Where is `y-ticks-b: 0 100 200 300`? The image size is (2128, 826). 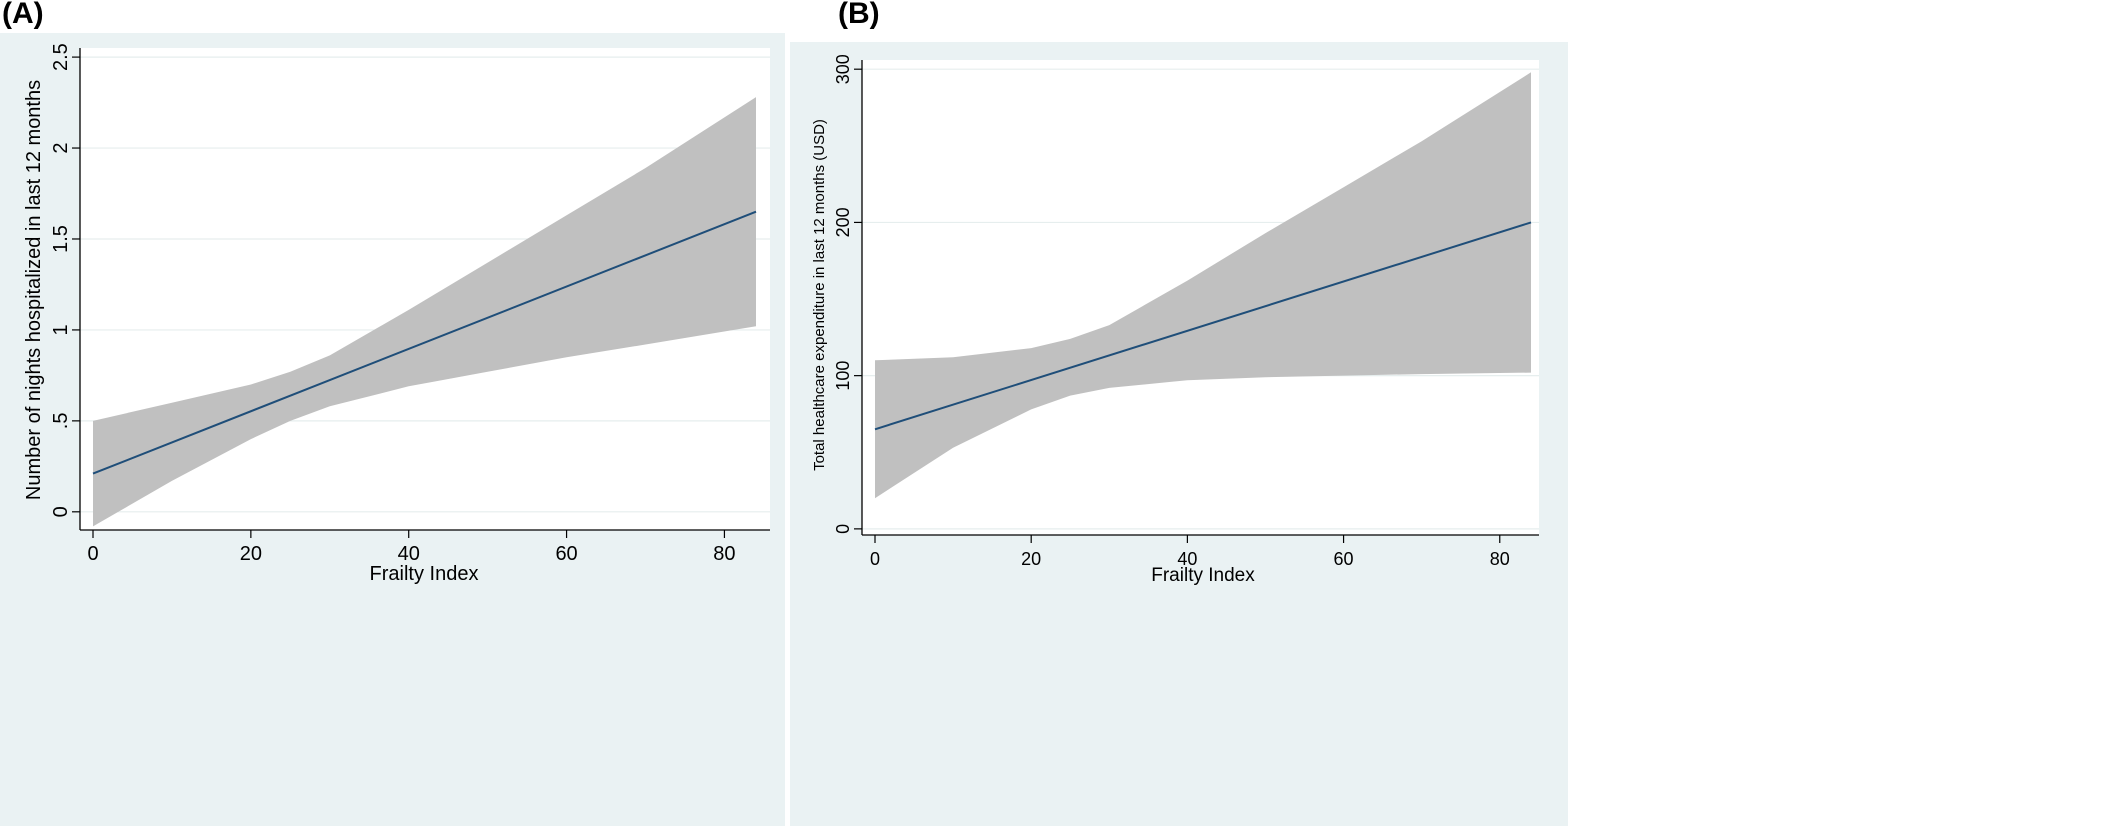 y-ticks-b: 0 100 200 300 is located at coordinates (847, 294).